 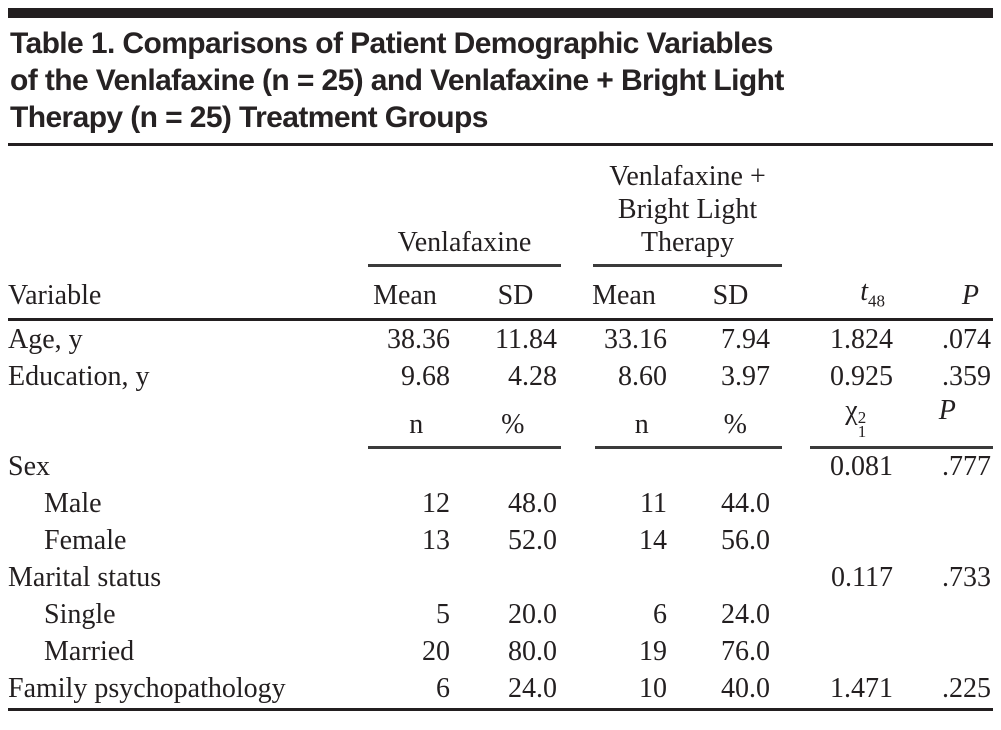 What do you see at coordinates (532, 376) in the screenshot?
I see `cell: 4.28` at bounding box center [532, 376].